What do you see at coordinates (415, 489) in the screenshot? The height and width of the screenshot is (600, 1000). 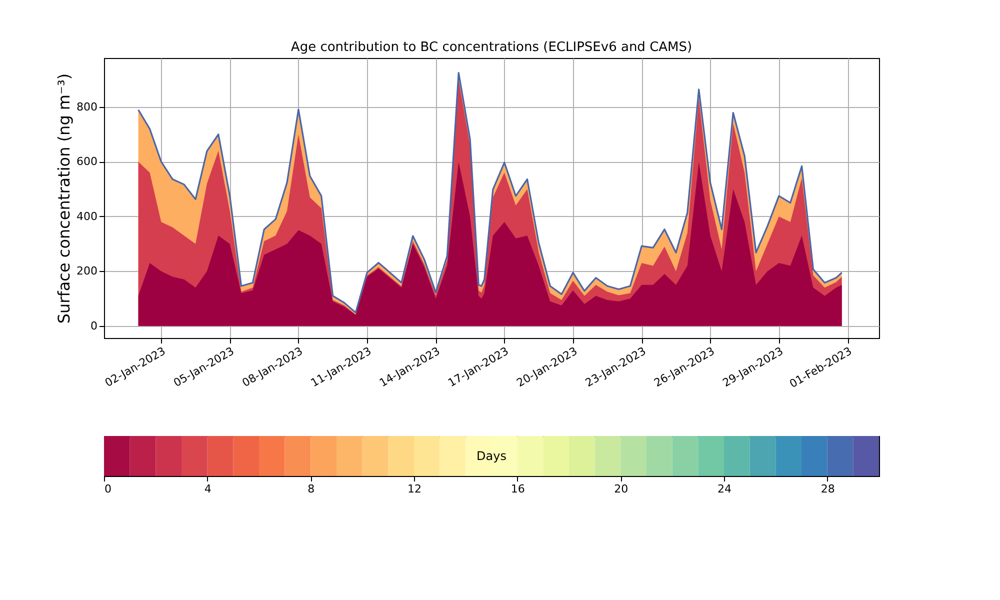 I see `color-bar-label: 12` at bounding box center [415, 489].